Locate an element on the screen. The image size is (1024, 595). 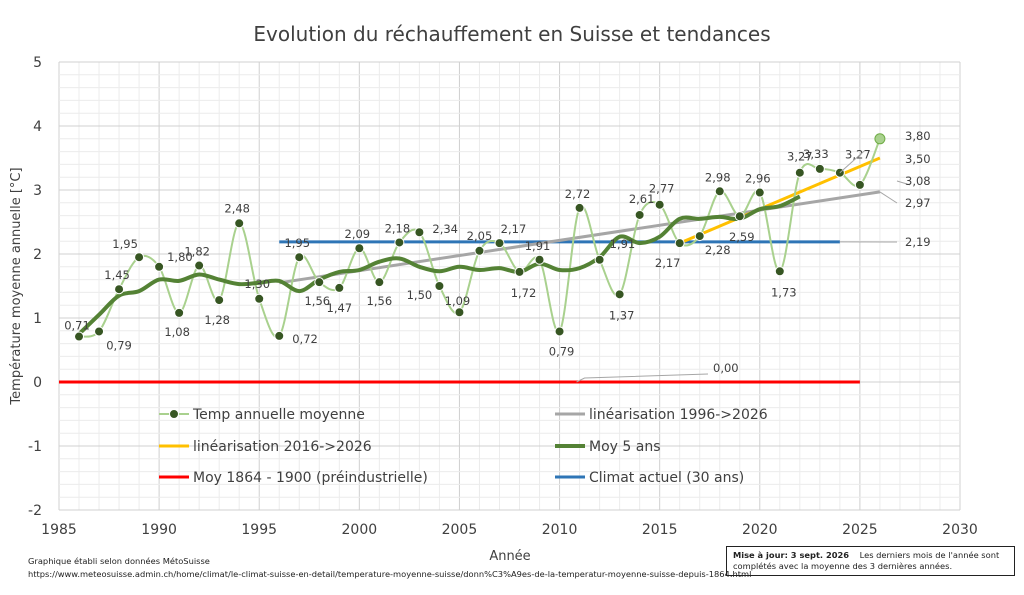
data-label: 2,98 is located at coordinates (718, 177).